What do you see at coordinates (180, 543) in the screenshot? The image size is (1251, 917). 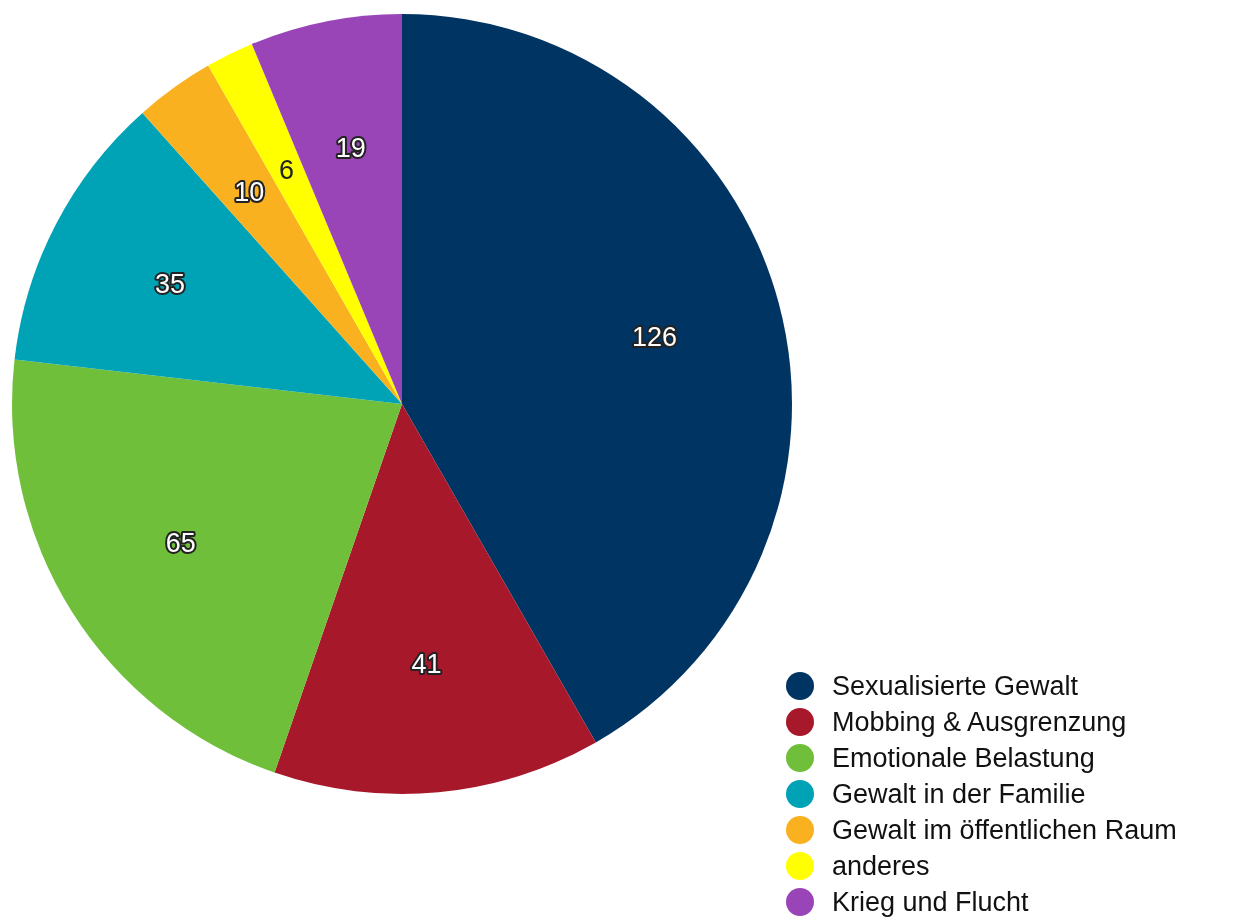 I see `data-label: 65` at bounding box center [180, 543].